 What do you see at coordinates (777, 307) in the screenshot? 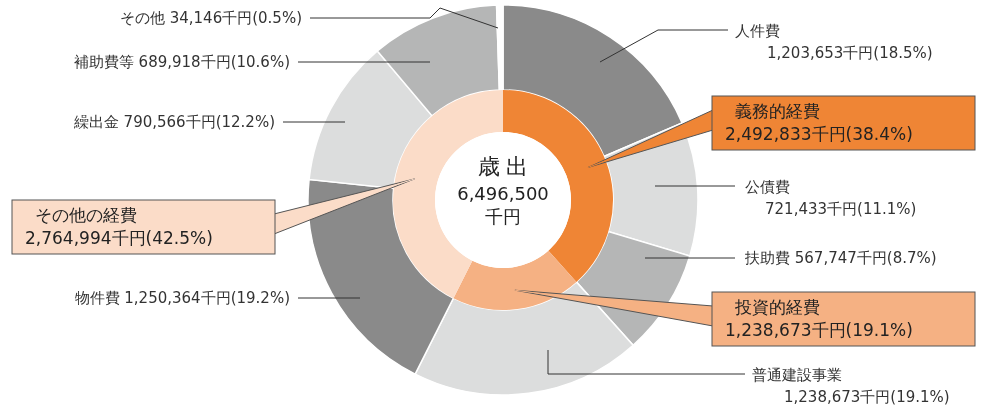
I see `slice-label: 投資的経費` at bounding box center [777, 307].